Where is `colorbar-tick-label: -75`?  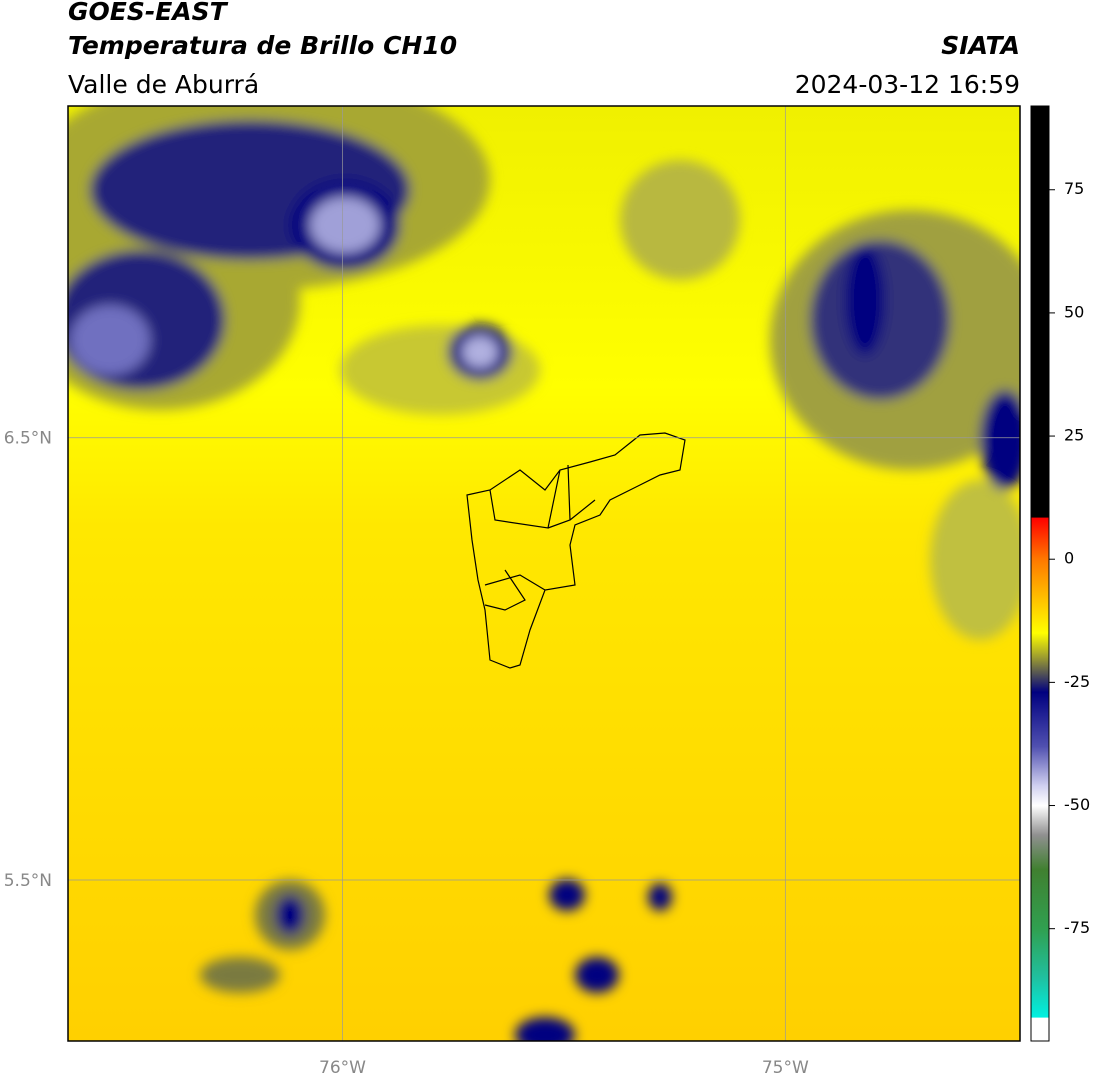
colorbar-tick-label: -75 is located at coordinates (1077, 927).